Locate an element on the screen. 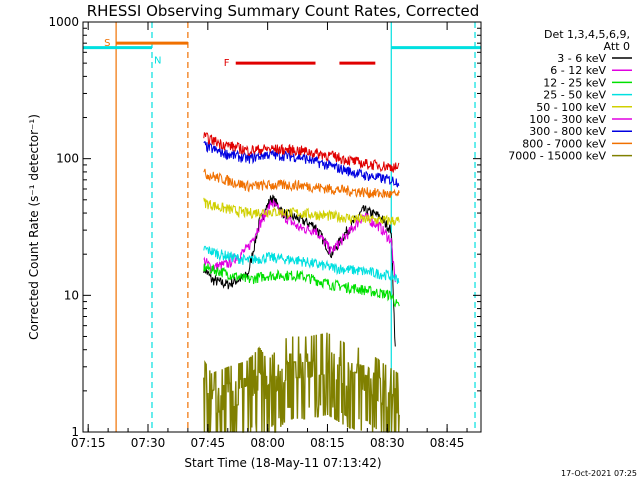  x-tick-label-1: 07:30 is located at coordinates (148, 443).